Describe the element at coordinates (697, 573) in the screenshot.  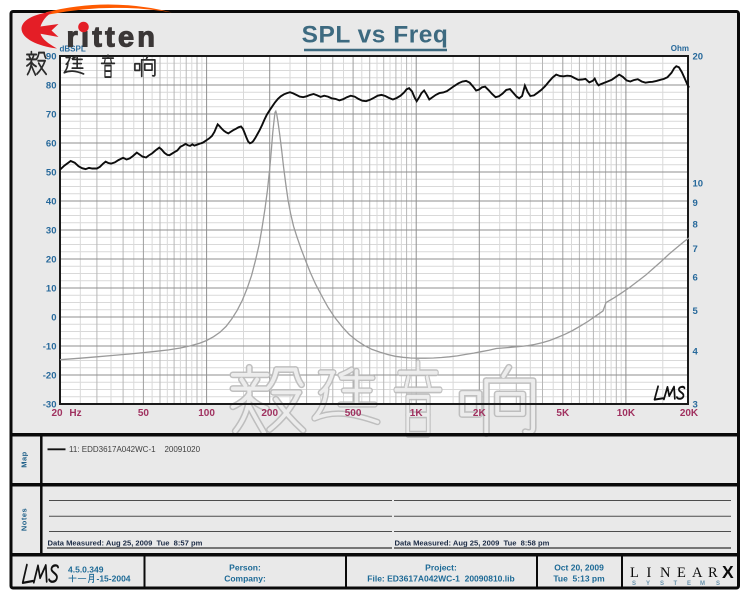
I see `svg-text: A` at that location.